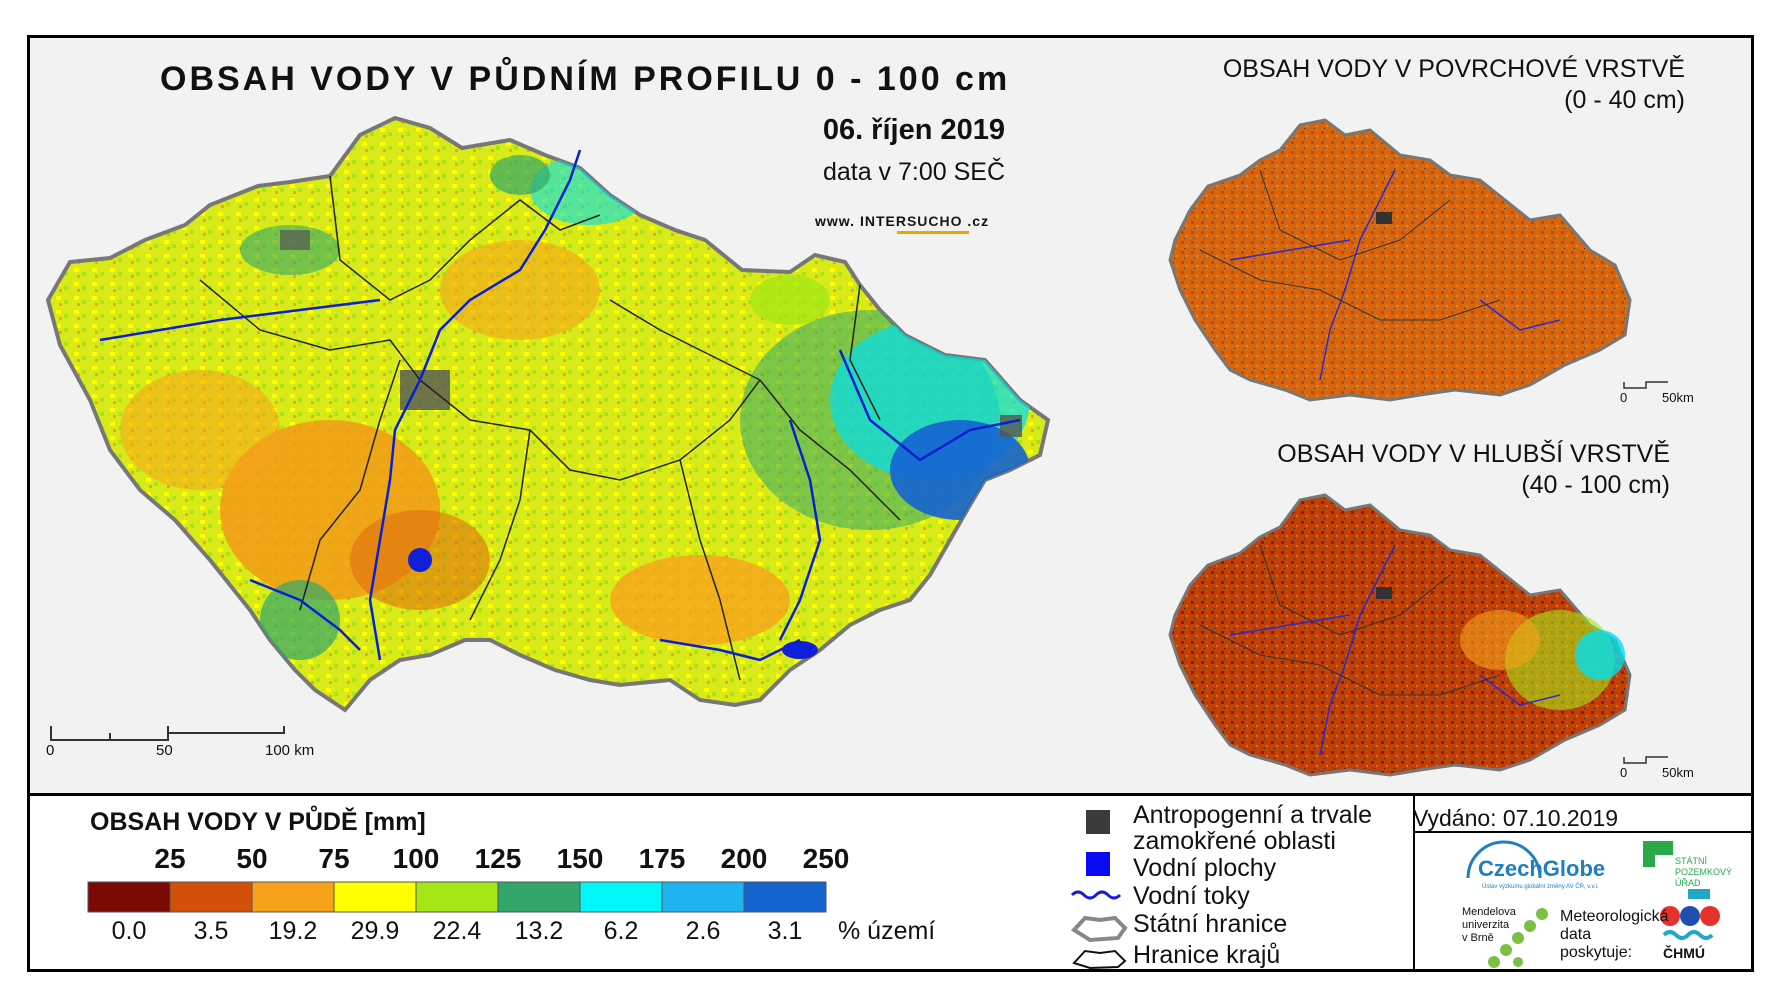 This screenshot has width=1772, height=1003. I want to click on anthropogenic-symbol, so click(1098, 822).